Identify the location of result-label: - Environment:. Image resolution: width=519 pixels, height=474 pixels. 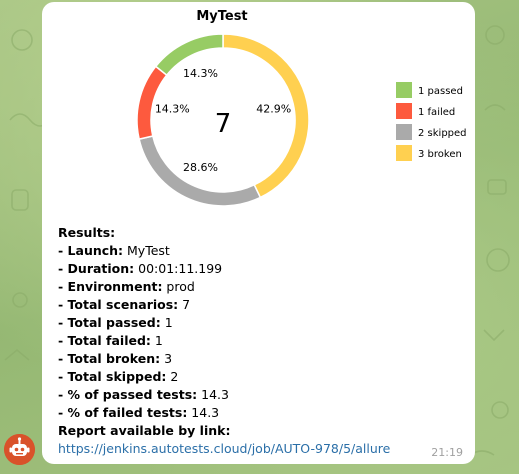
(110, 286).